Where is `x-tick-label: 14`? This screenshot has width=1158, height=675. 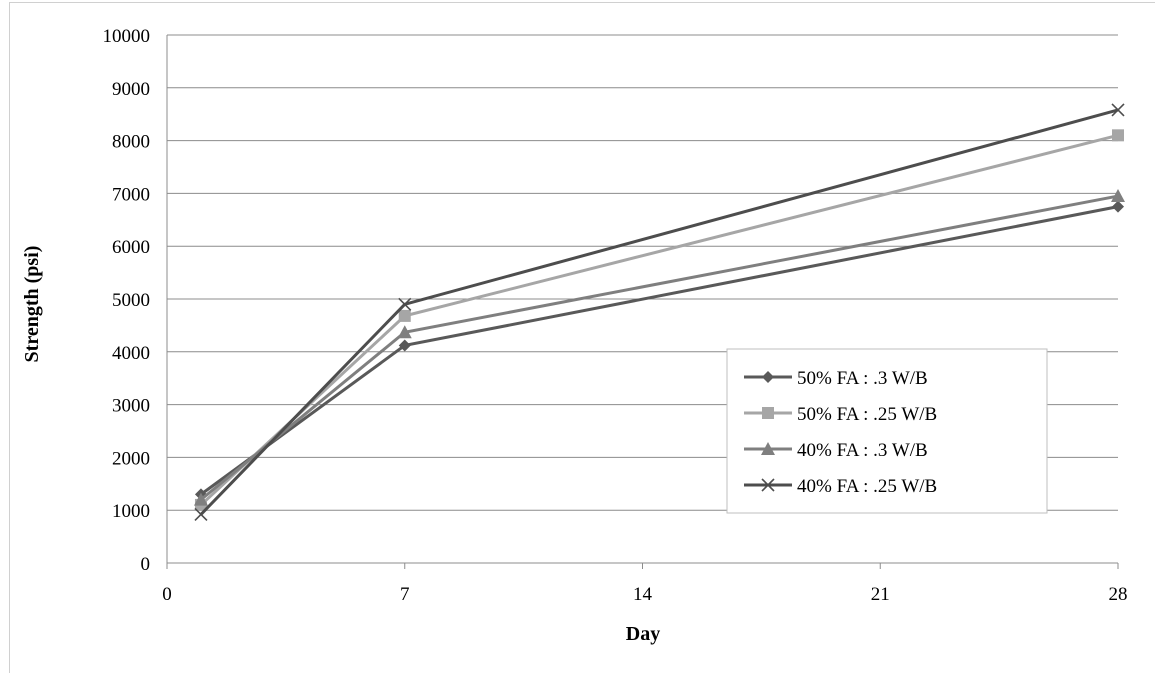 x-tick-label: 14 is located at coordinates (643, 594).